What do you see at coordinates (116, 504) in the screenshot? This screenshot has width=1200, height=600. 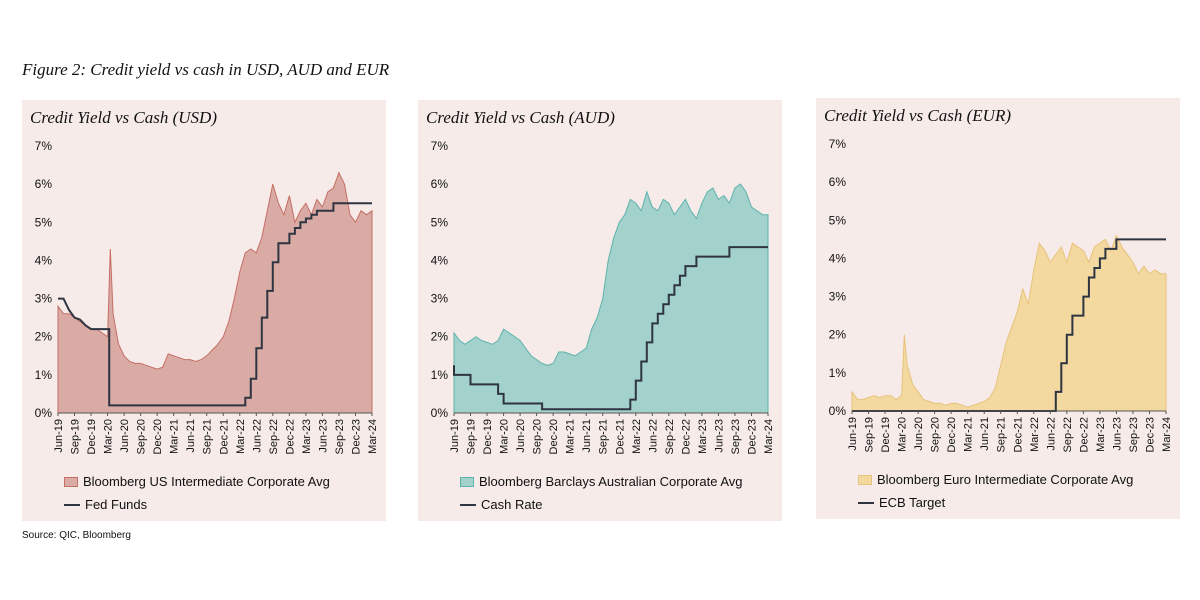 I see `legend-label: Fed Funds` at bounding box center [116, 504].